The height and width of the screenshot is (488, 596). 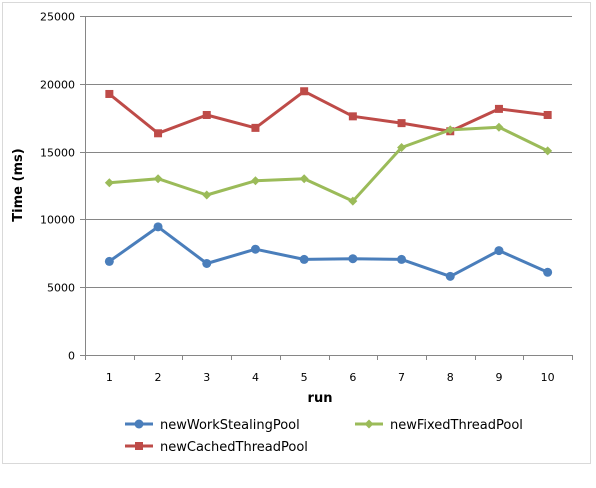 What do you see at coordinates (57, 220) in the screenshot?
I see `y-tick-label: 10000` at bounding box center [57, 220].